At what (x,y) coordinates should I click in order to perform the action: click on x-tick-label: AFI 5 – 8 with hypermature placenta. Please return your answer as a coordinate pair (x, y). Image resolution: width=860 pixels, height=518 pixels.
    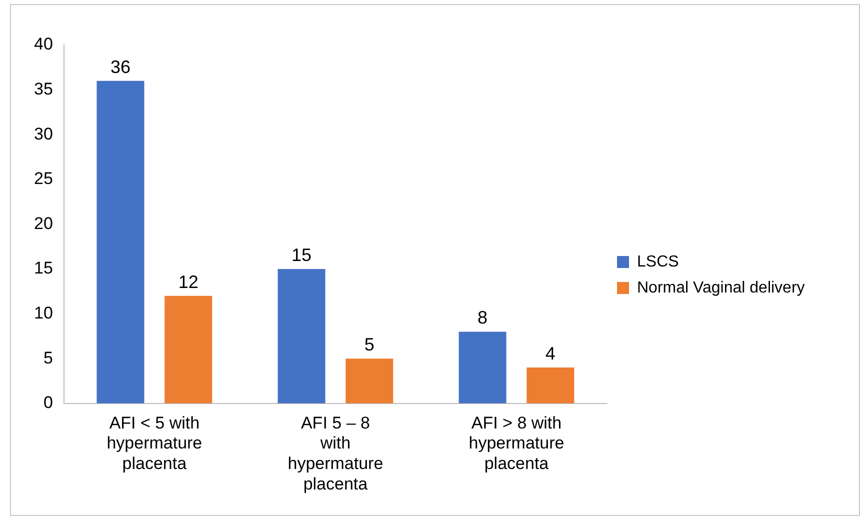
    Looking at the image, I should click on (336, 453).